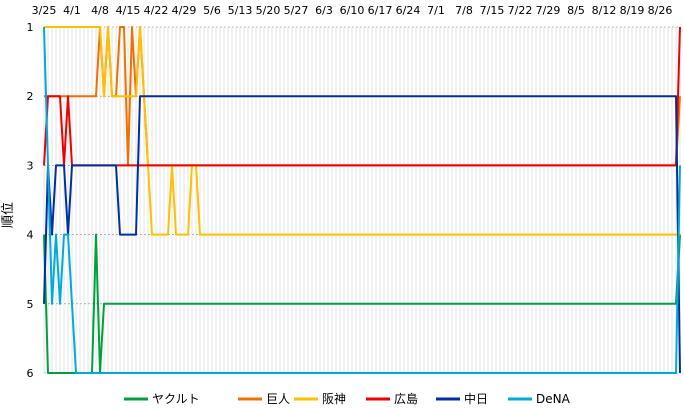 This screenshot has width=684, height=410. What do you see at coordinates (44, 10) in the screenshot?
I see `x-tick-label: 3/25` at bounding box center [44, 10].